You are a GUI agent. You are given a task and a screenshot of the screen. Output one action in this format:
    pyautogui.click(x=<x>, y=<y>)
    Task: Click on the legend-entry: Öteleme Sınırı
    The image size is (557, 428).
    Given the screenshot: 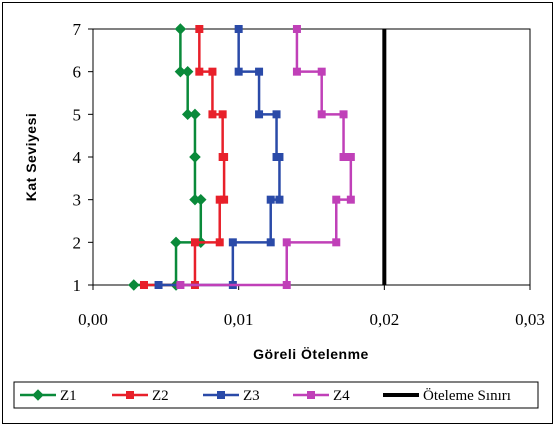 What is the action you would take?
    pyautogui.click(x=447, y=395)
    